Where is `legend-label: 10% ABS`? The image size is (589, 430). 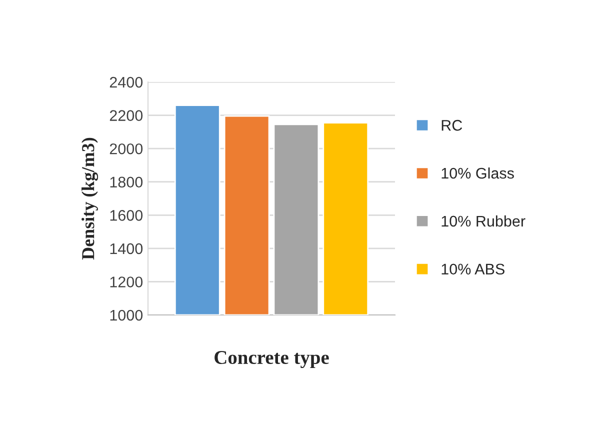
legend-label: 10% ABS is located at coordinates (473, 269).